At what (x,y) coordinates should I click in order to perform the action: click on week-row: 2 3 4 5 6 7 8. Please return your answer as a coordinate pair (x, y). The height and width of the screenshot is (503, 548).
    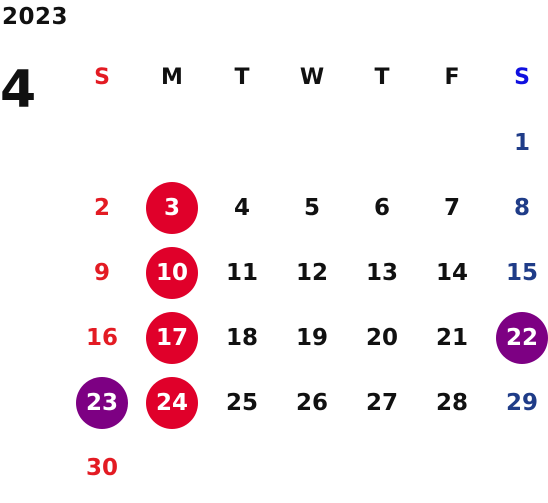
    Looking at the image, I should click on (307, 207).